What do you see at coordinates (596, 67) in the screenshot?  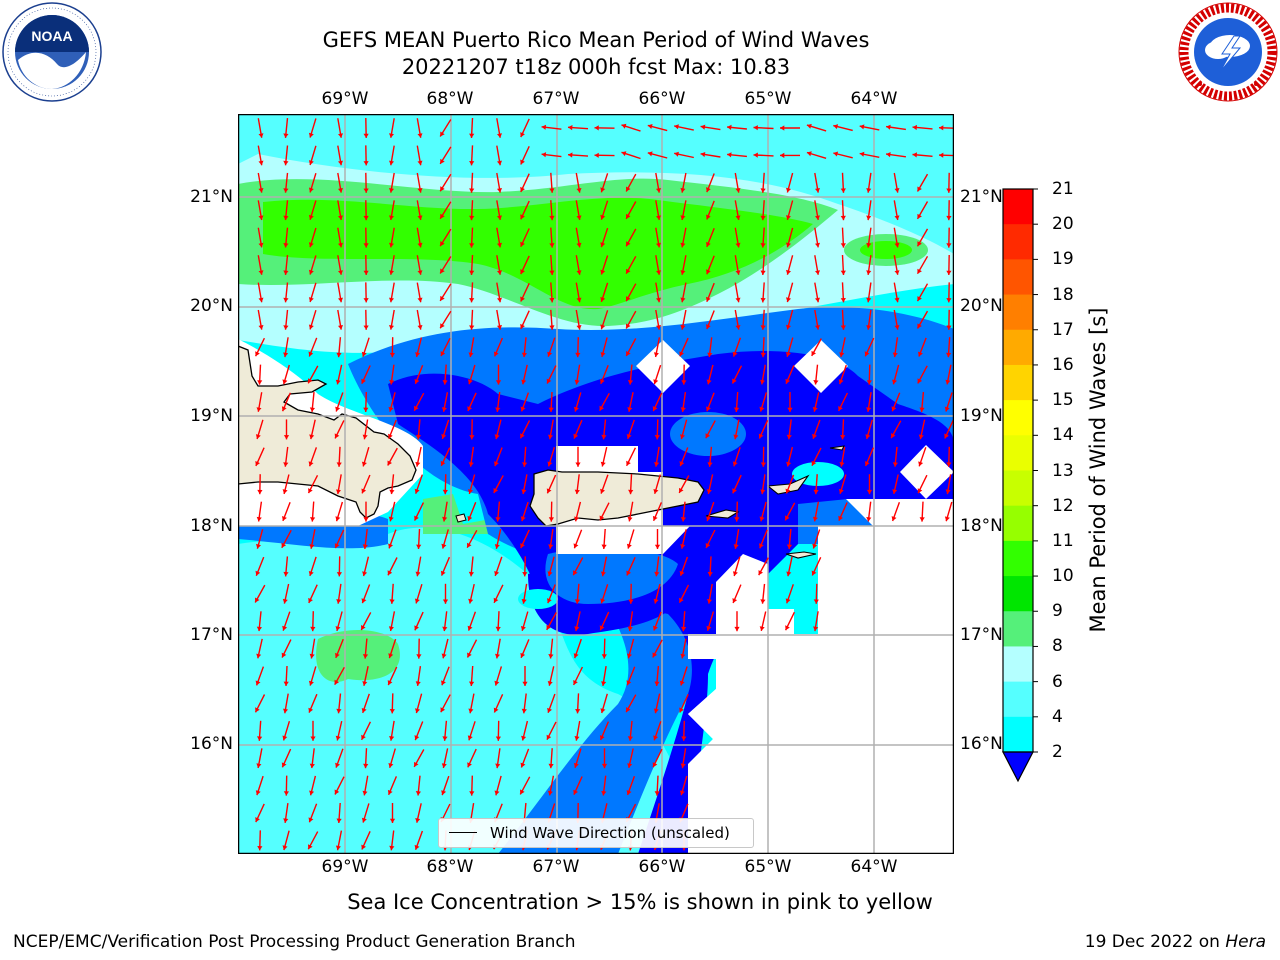 I see `chart-subtitle: 20221207 t18z 000h fcst Max: 10.83` at bounding box center [596, 67].